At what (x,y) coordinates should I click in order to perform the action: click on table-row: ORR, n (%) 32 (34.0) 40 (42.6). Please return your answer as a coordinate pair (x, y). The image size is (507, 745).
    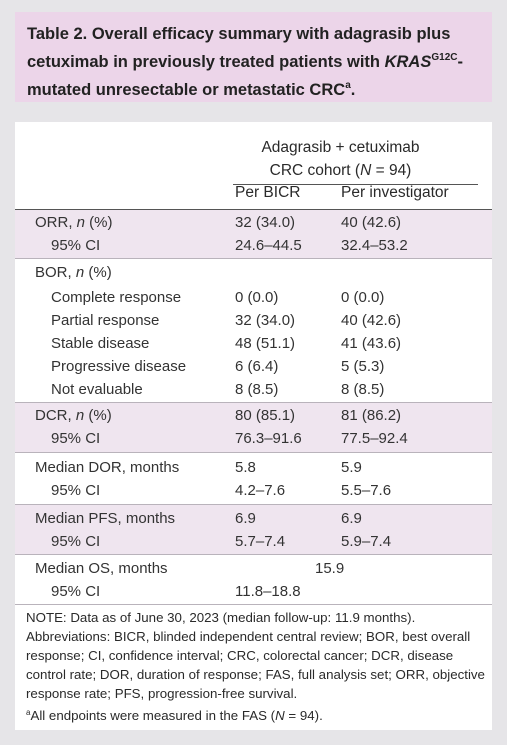
    Looking at the image, I should click on (253, 223).